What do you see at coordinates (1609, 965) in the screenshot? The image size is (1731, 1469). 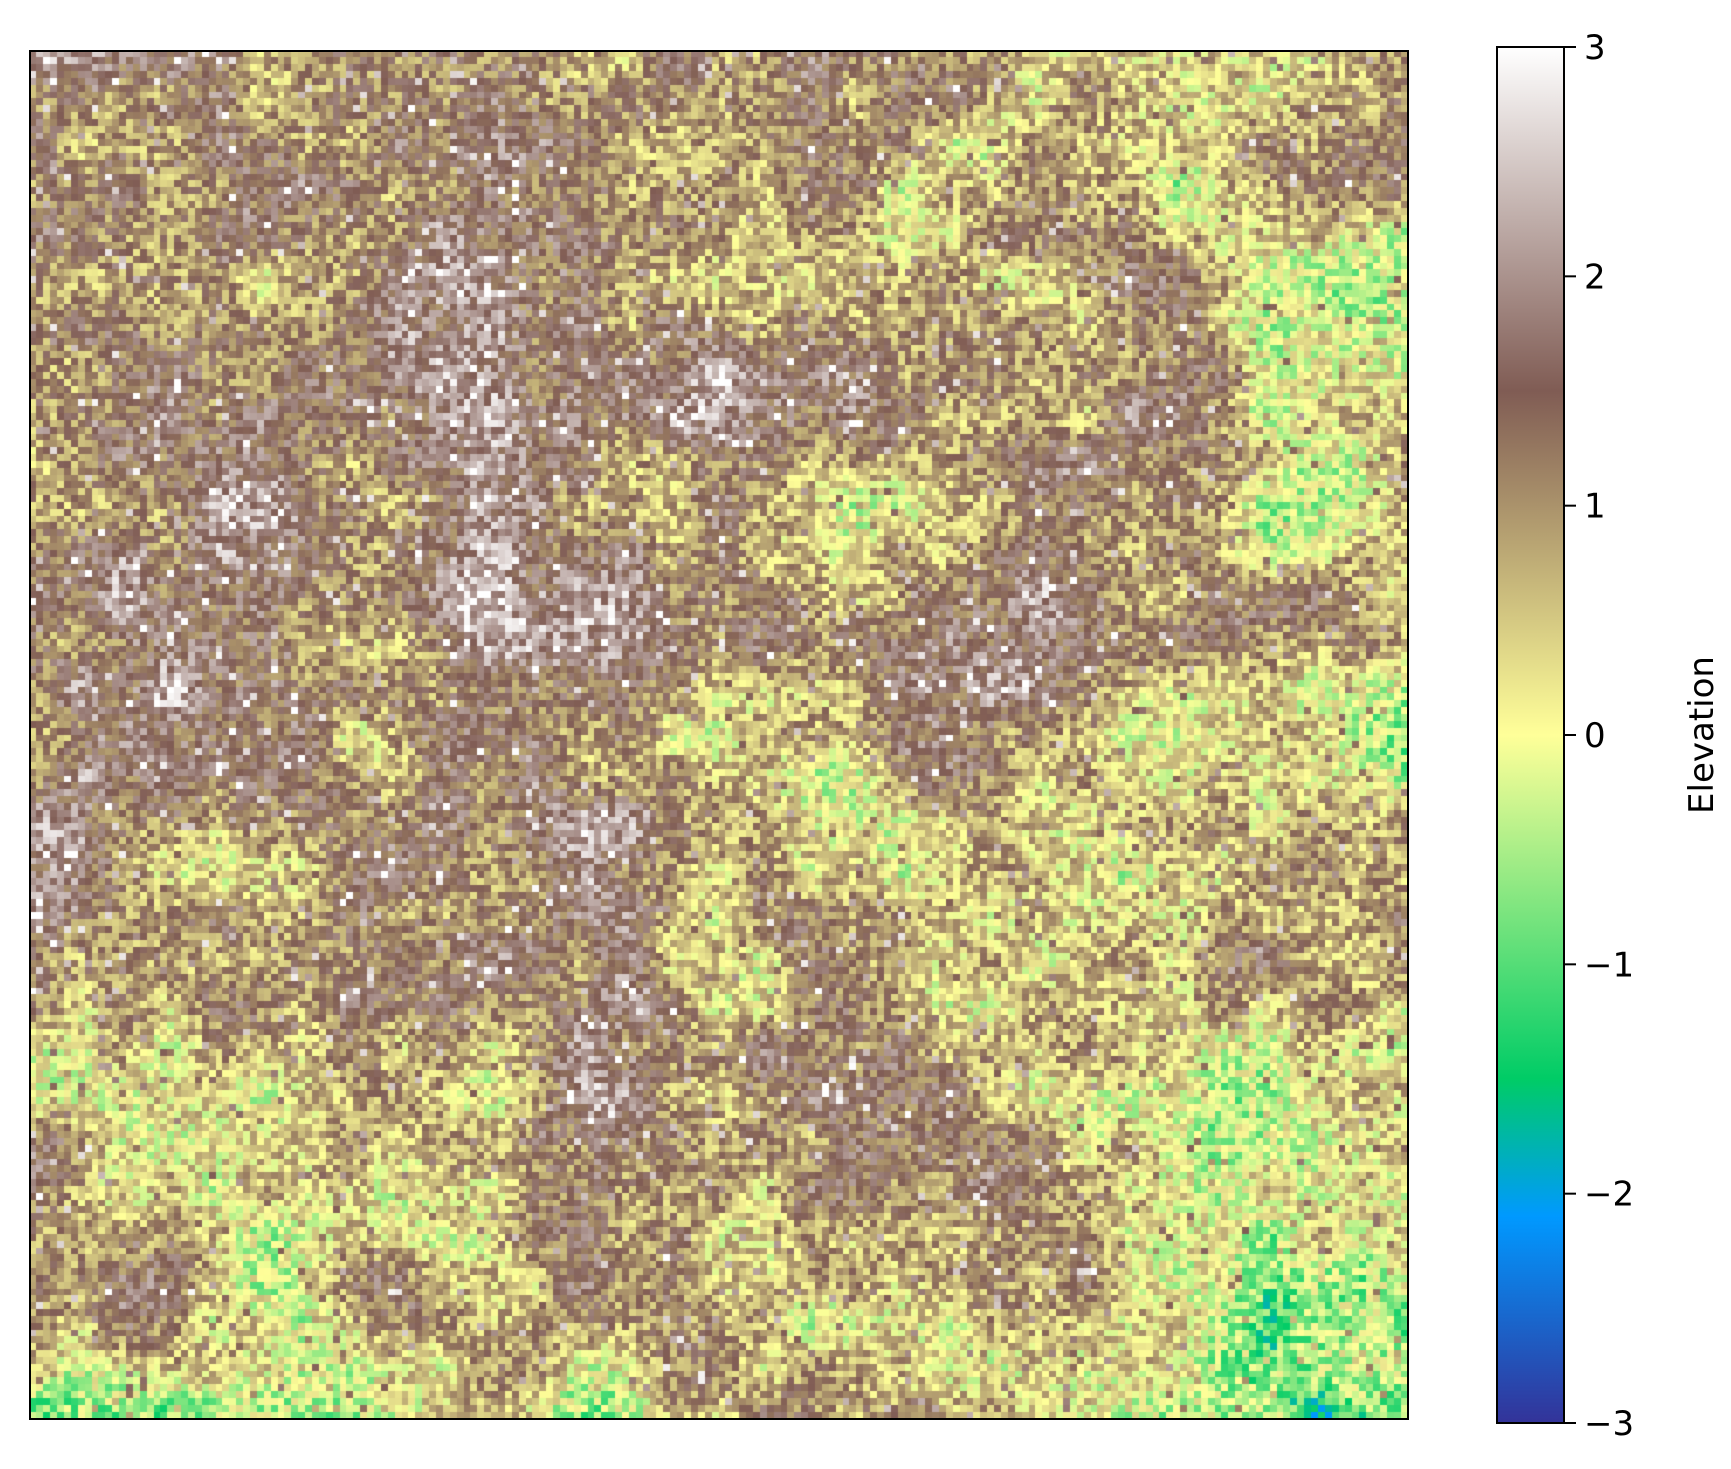 I see `colorbar-tick-label: −1` at bounding box center [1609, 965].